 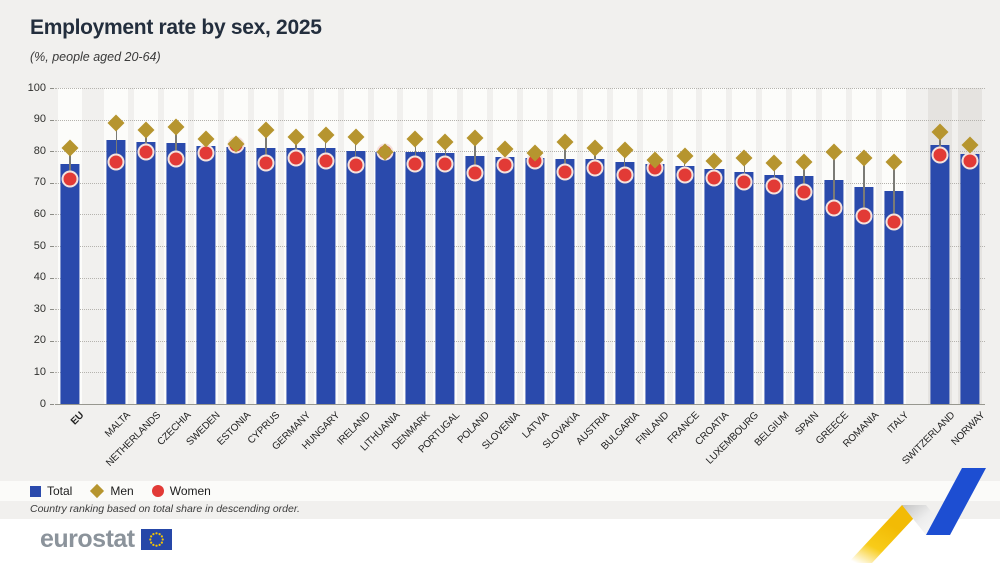 I want to click on zigzag-decoration, so click(x=917, y=515).